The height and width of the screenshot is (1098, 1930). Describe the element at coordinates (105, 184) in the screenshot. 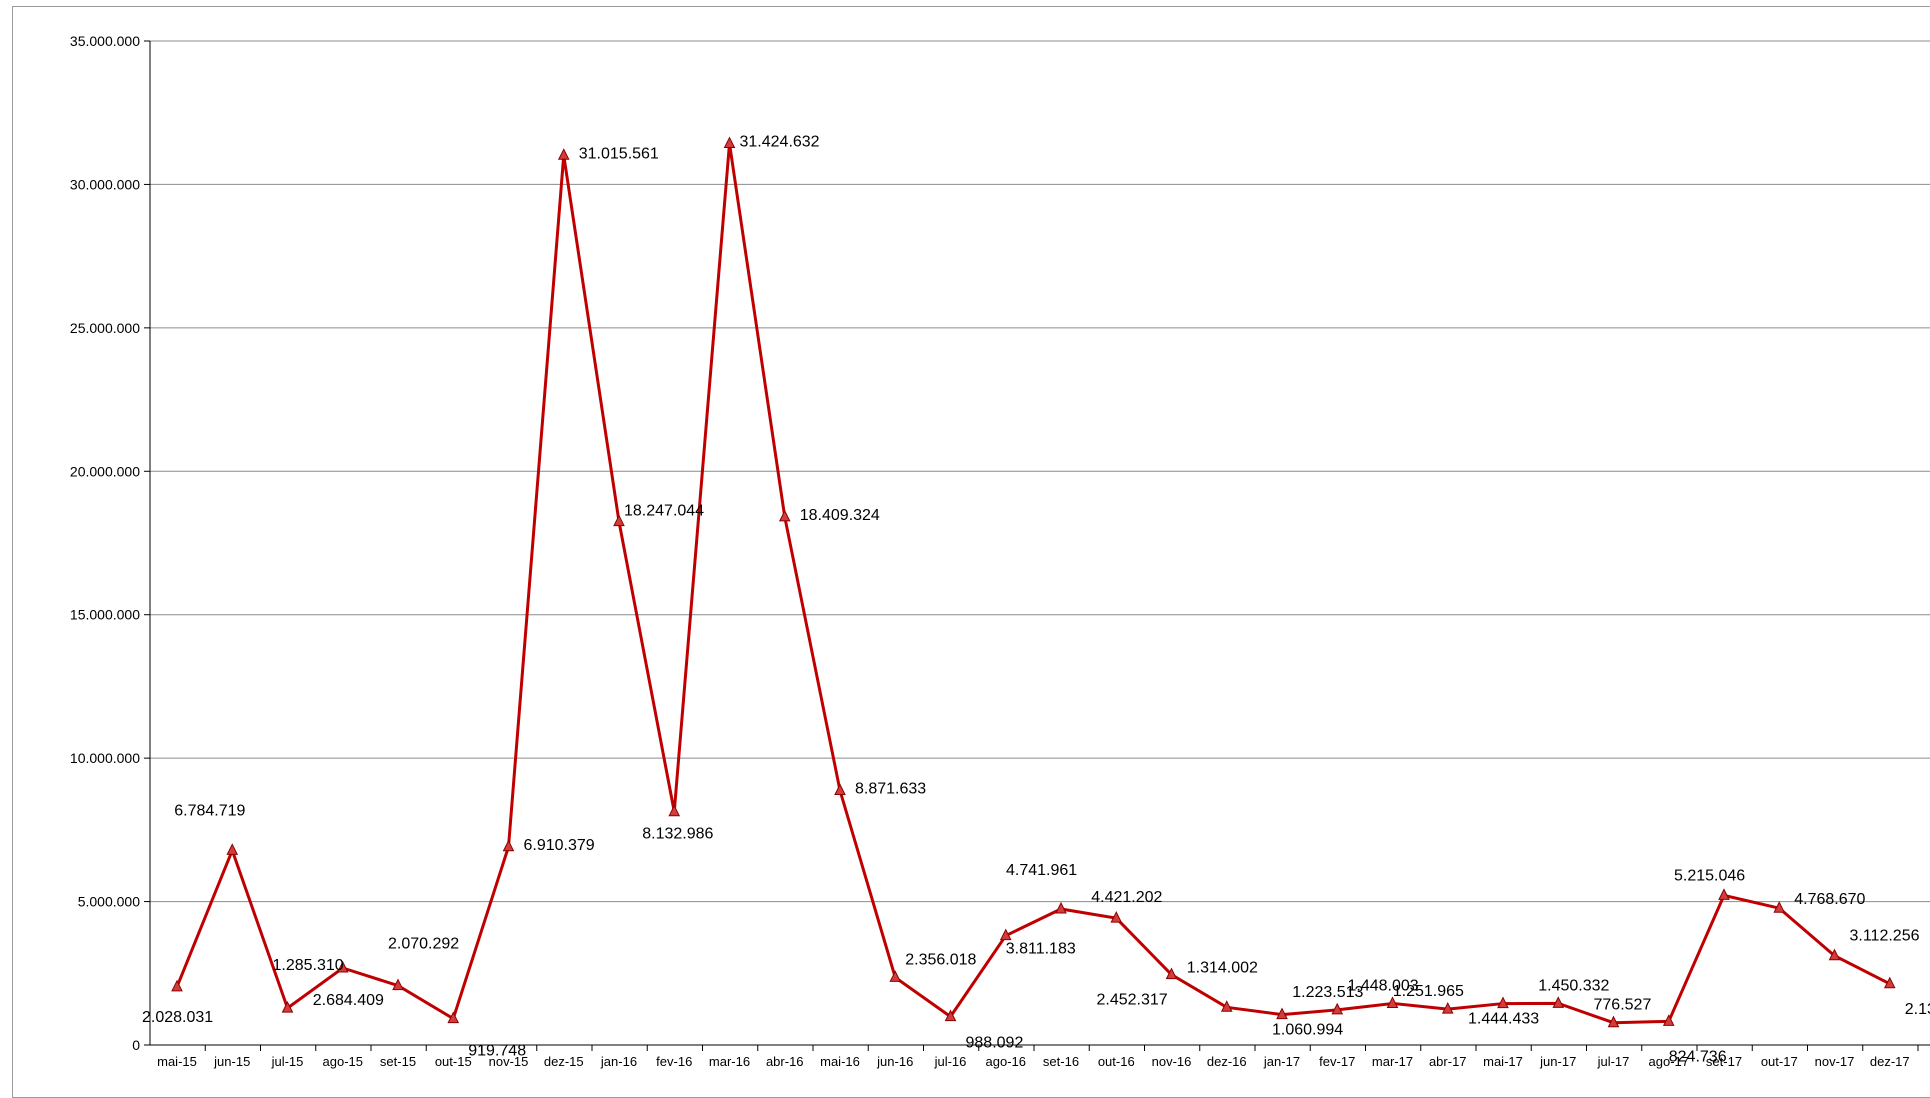

I see `y-tick-label: 30.000.000` at that location.